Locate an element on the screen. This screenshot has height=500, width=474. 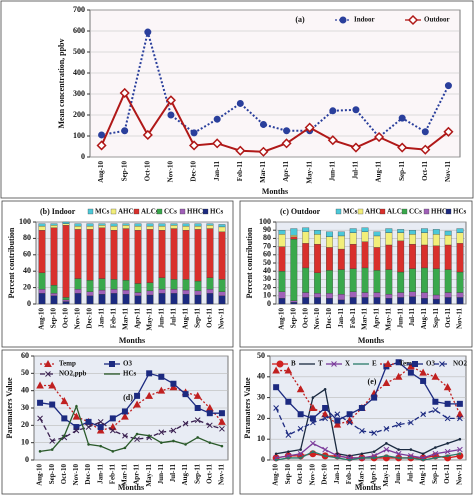
x-tick-label: Apr-11 is located at coordinates (137, 474).